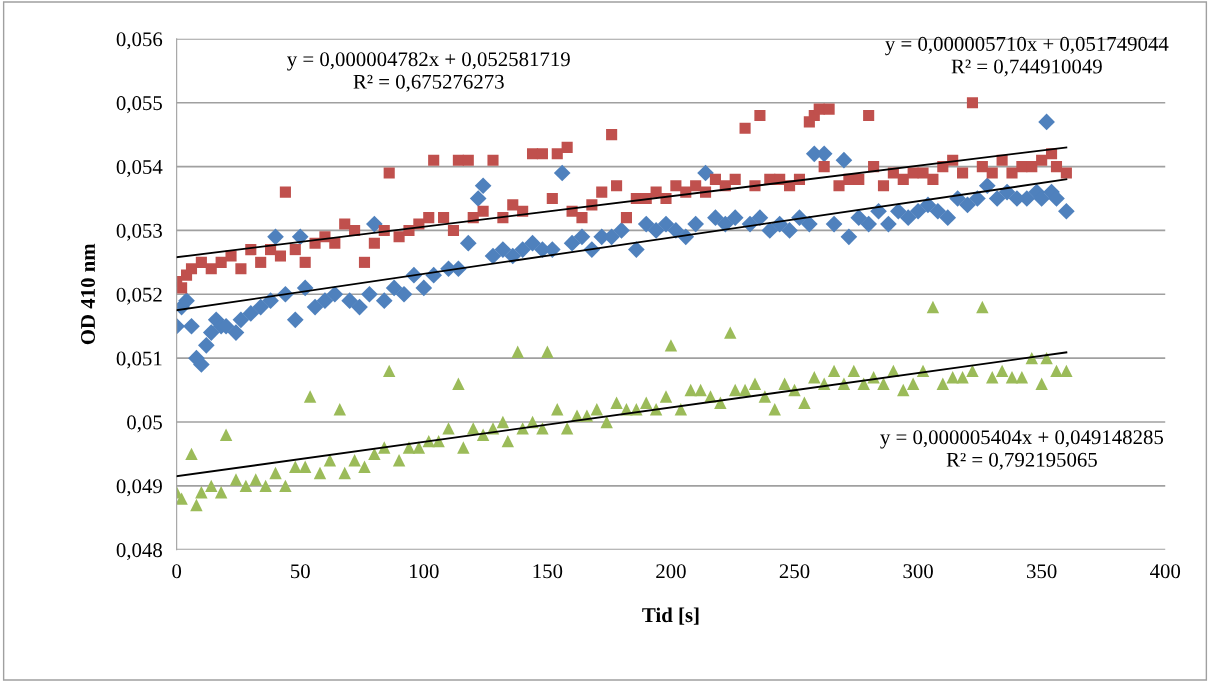 Image resolution: width=1210 pixels, height=682 pixels. What do you see at coordinates (670, 616) in the screenshot?
I see `x-axis-title: Tid [s]` at bounding box center [670, 616].